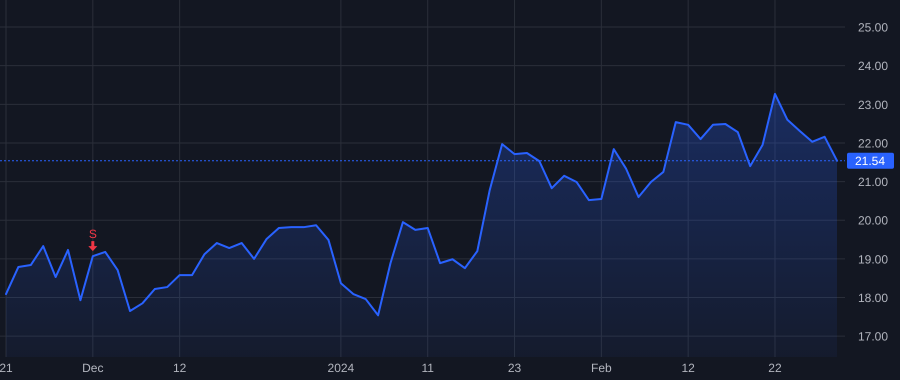 Image resolution: width=900 pixels, height=380 pixels. Describe the element at coordinates (873, 182) in the screenshot. I see `y-tick-label: 21.00` at that location.